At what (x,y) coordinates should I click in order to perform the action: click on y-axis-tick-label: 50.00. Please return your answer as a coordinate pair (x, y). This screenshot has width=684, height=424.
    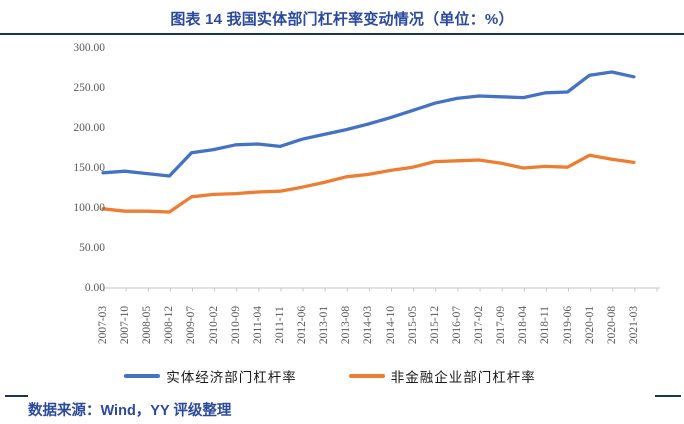
    Looking at the image, I should click on (92, 247).